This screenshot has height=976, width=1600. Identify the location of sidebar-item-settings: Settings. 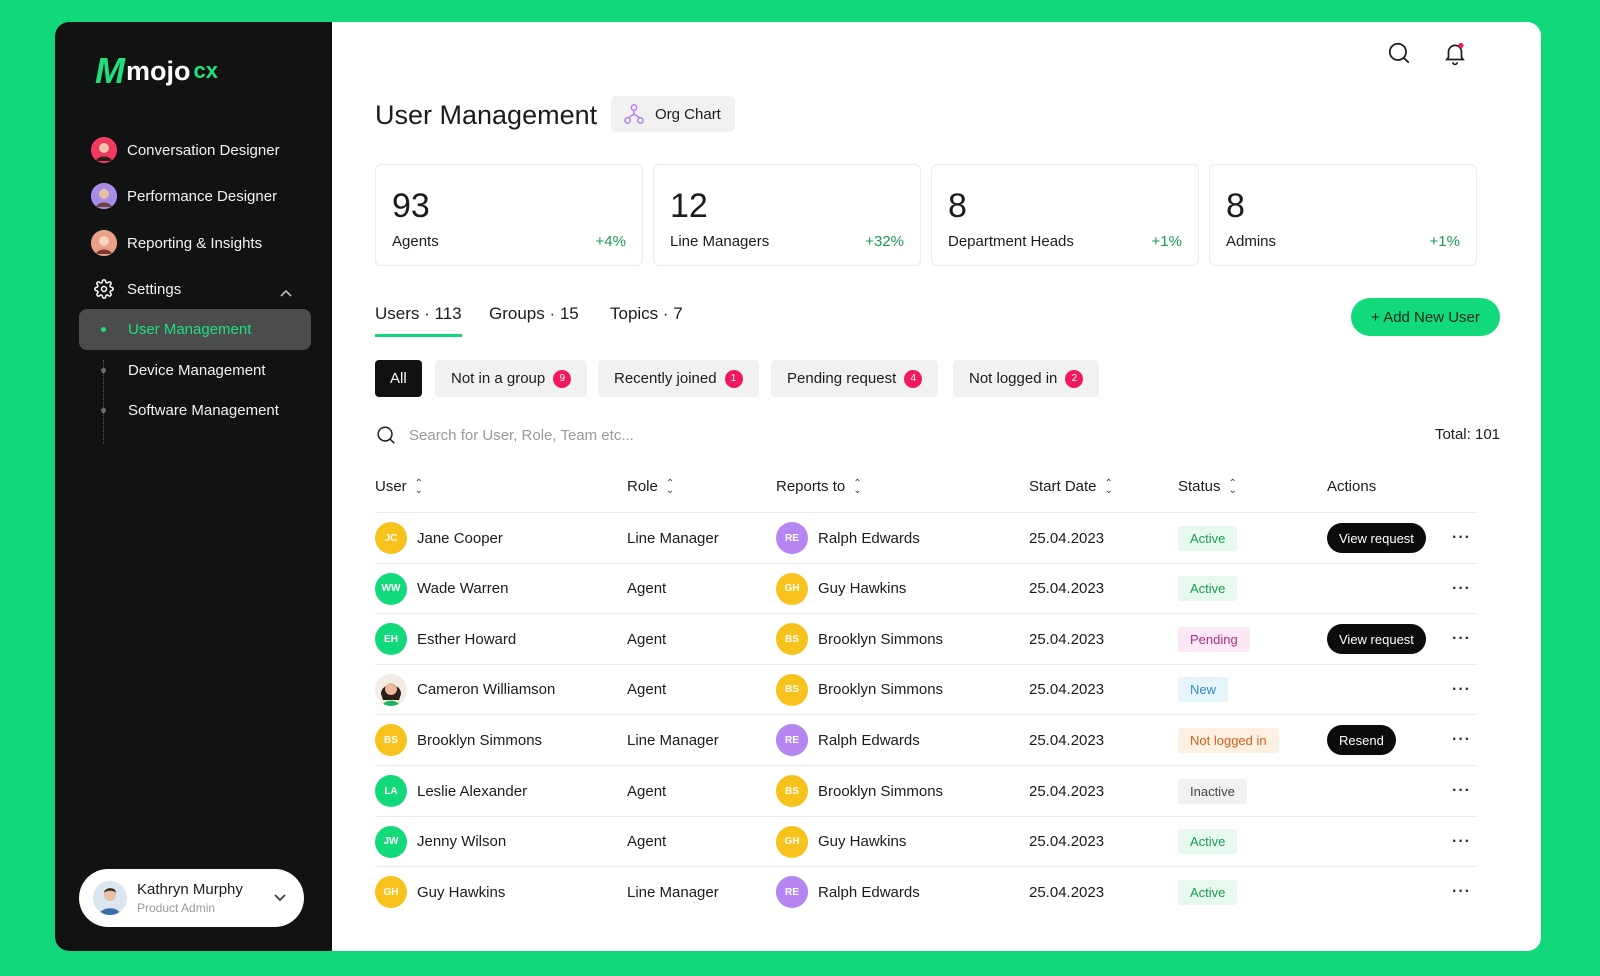
(136, 289).